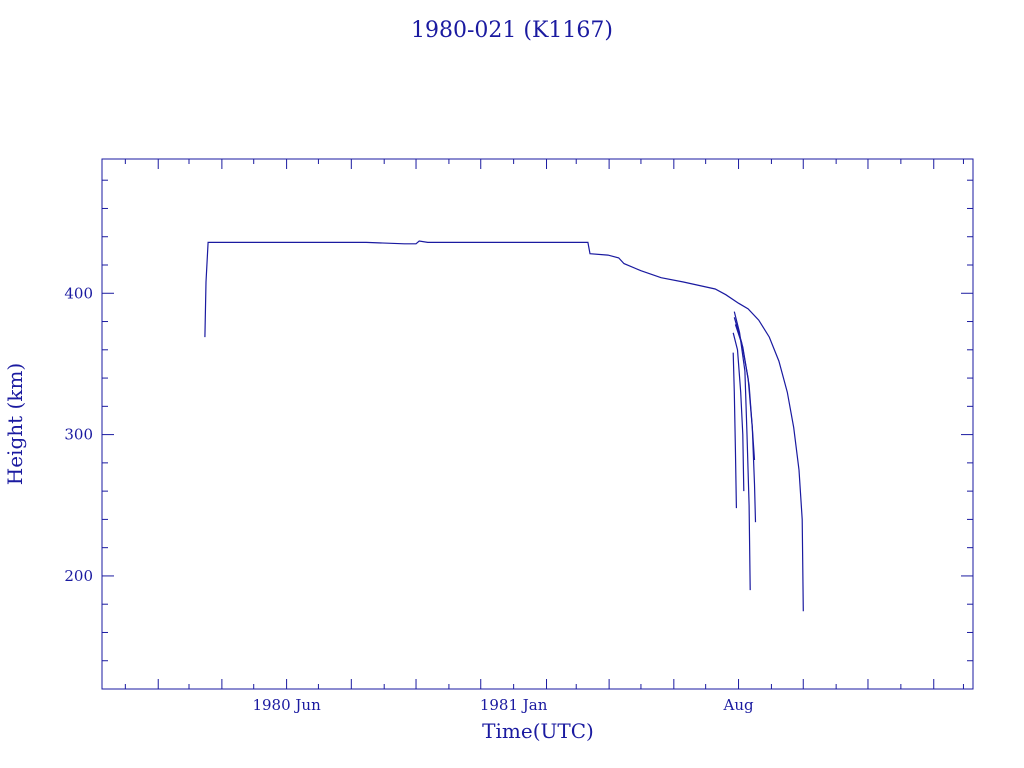 The width and height of the screenshot is (1024, 768). I want to click on y-tick-label: 400, so click(78, 293).